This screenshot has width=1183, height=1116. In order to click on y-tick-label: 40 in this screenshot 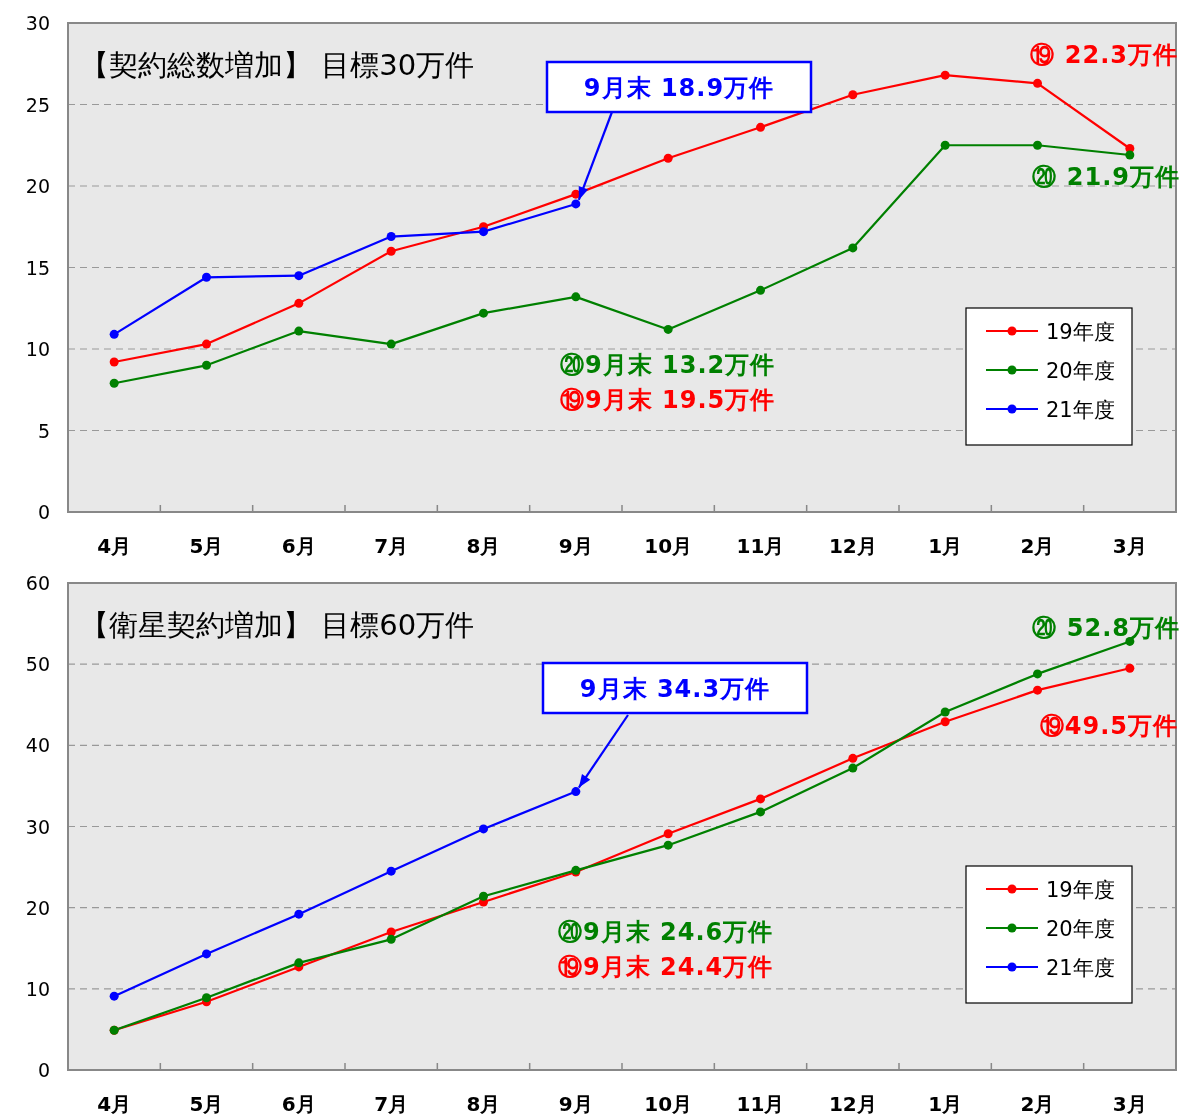, I will do `click(37, 745)`.